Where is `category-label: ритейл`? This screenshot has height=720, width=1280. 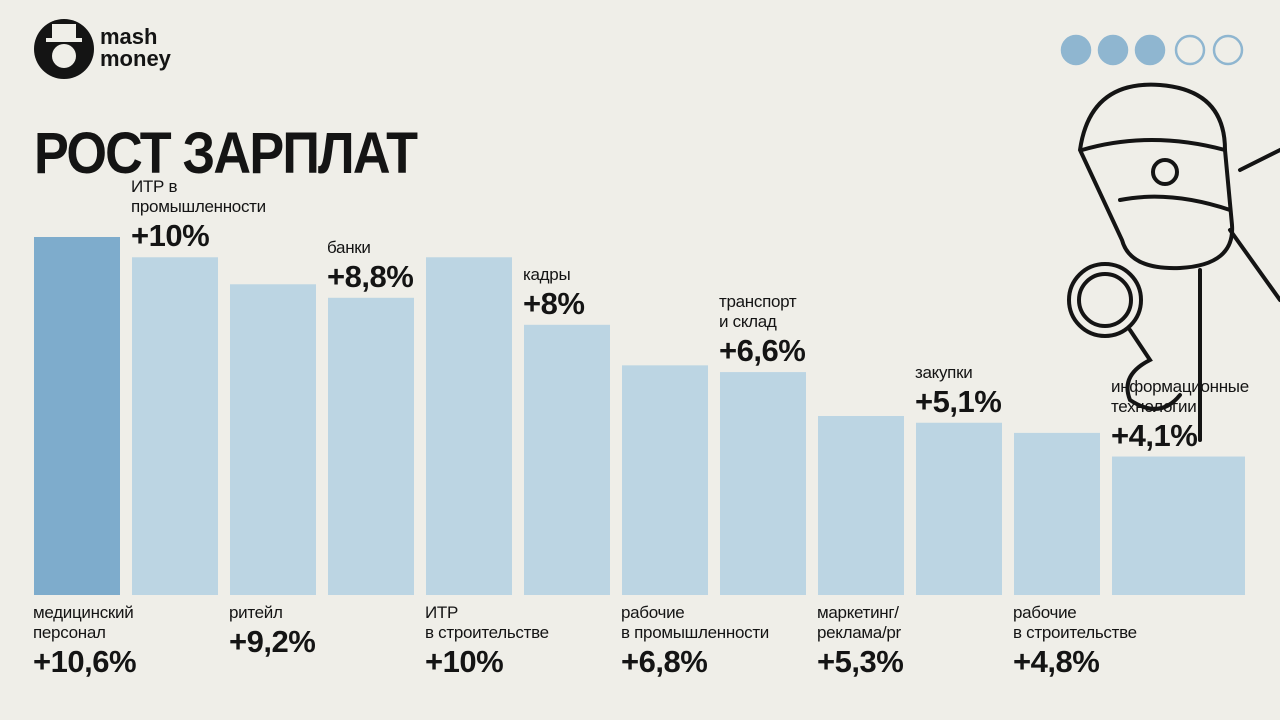 category-label: ритейл is located at coordinates (256, 612).